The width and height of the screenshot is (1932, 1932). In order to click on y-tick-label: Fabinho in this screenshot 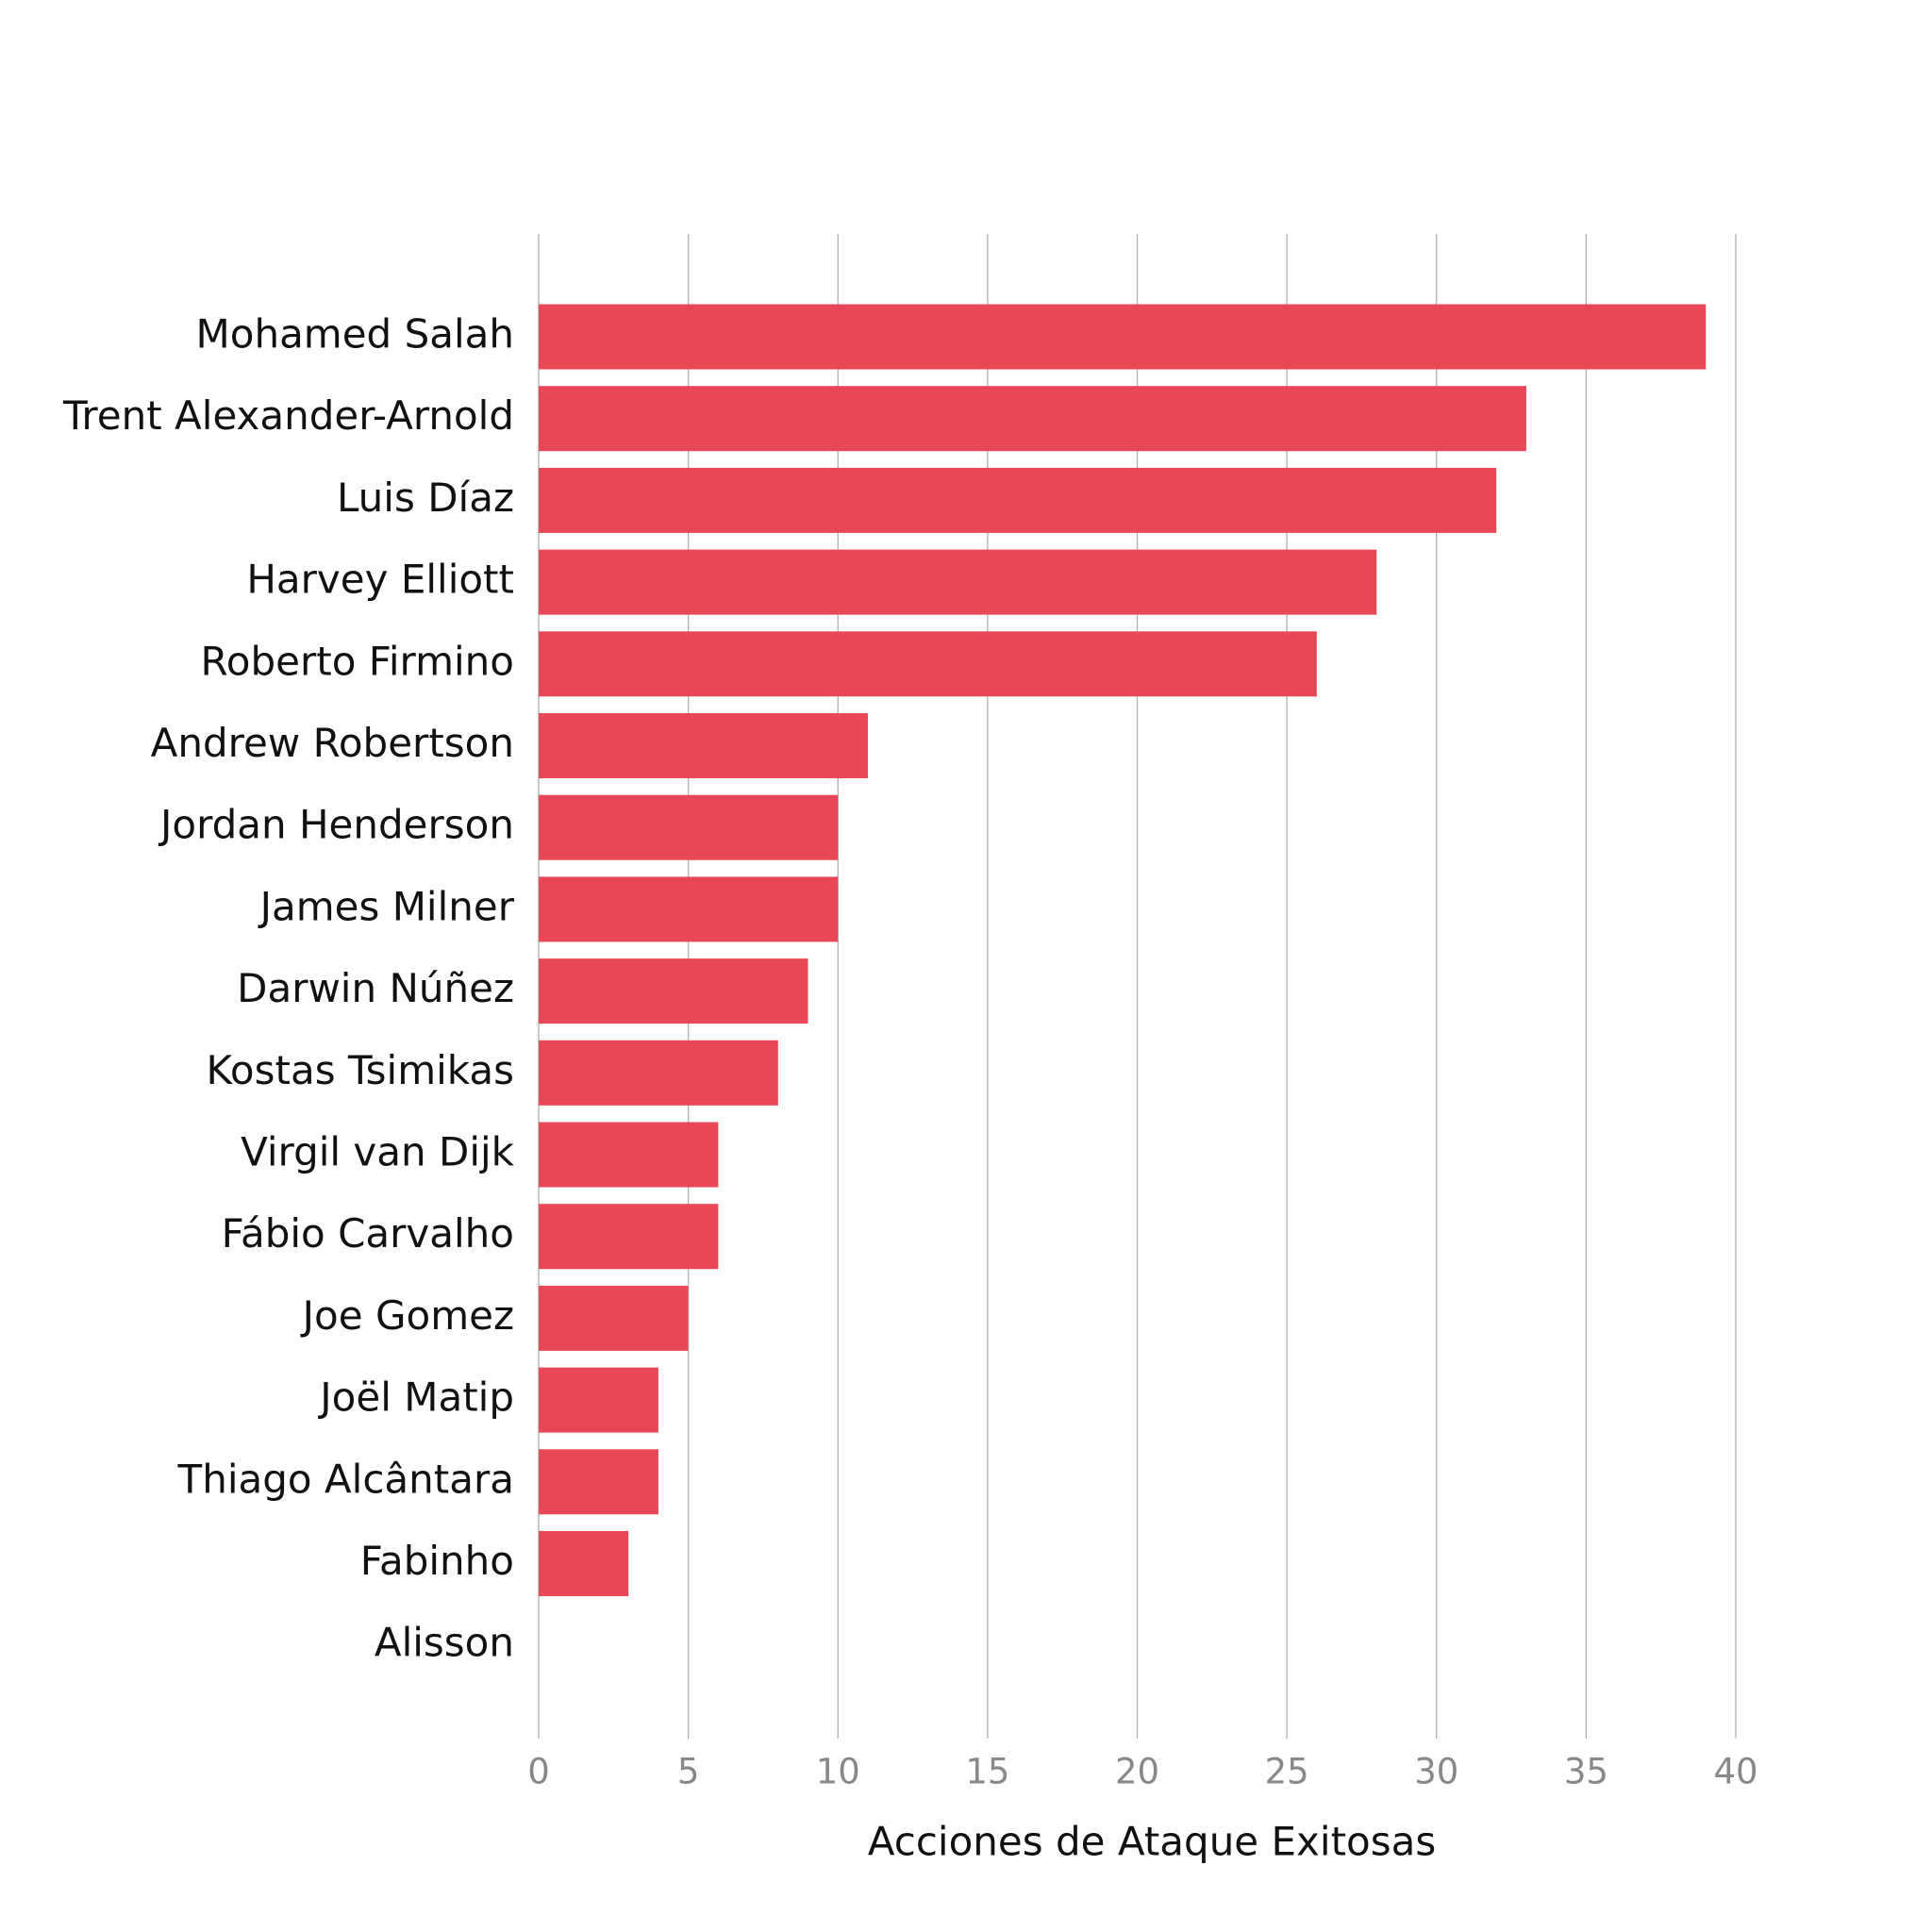, I will do `click(437, 1561)`.